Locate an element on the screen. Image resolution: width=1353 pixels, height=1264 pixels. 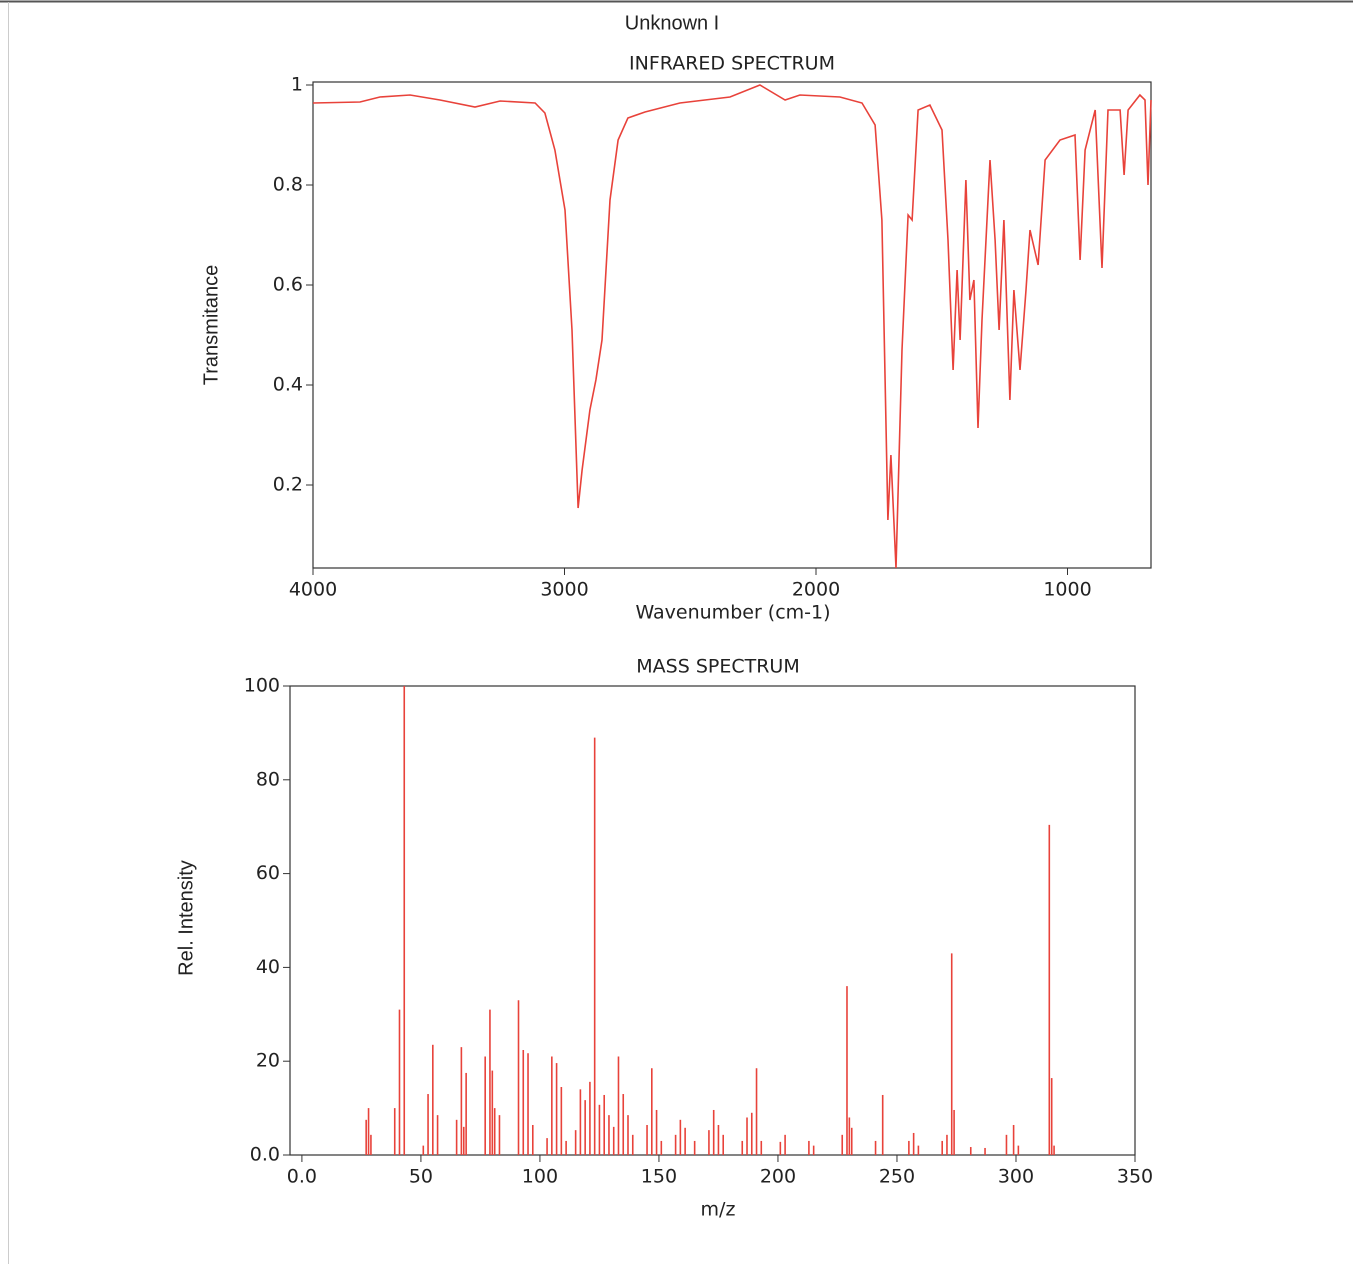
chart-title: INFRARED SPECTRUM is located at coordinates (732, 64).